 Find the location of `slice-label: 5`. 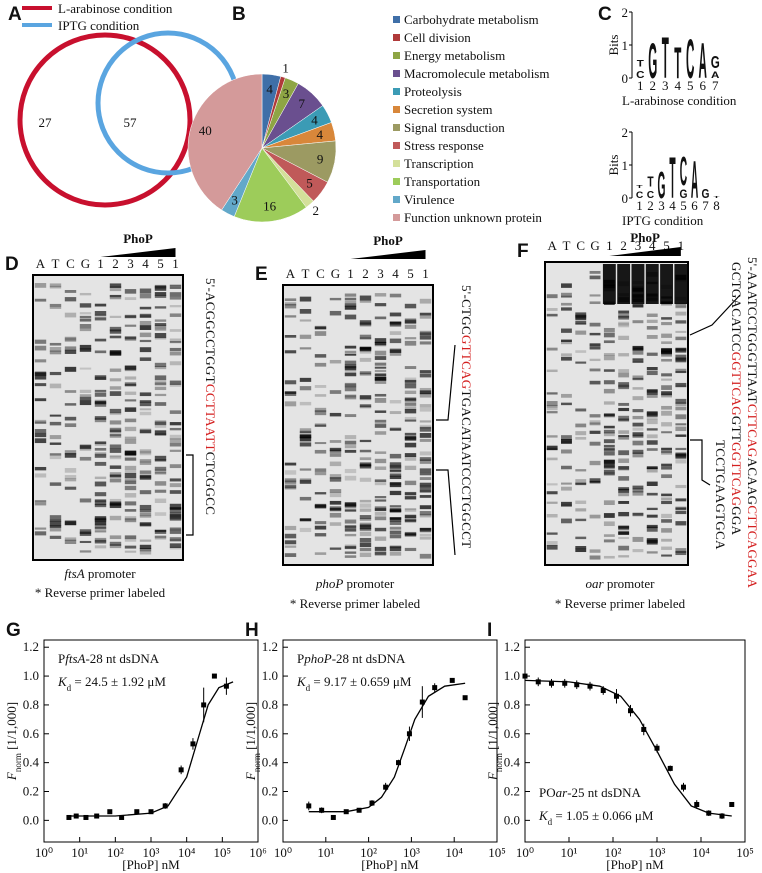

slice-label: 5 is located at coordinates (309, 182).